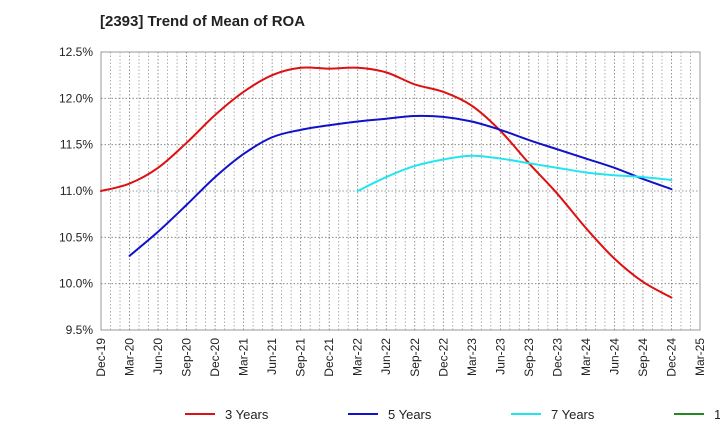 The image size is (720, 440). I want to click on x-tick-label: Dec-21, so click(329, 357).